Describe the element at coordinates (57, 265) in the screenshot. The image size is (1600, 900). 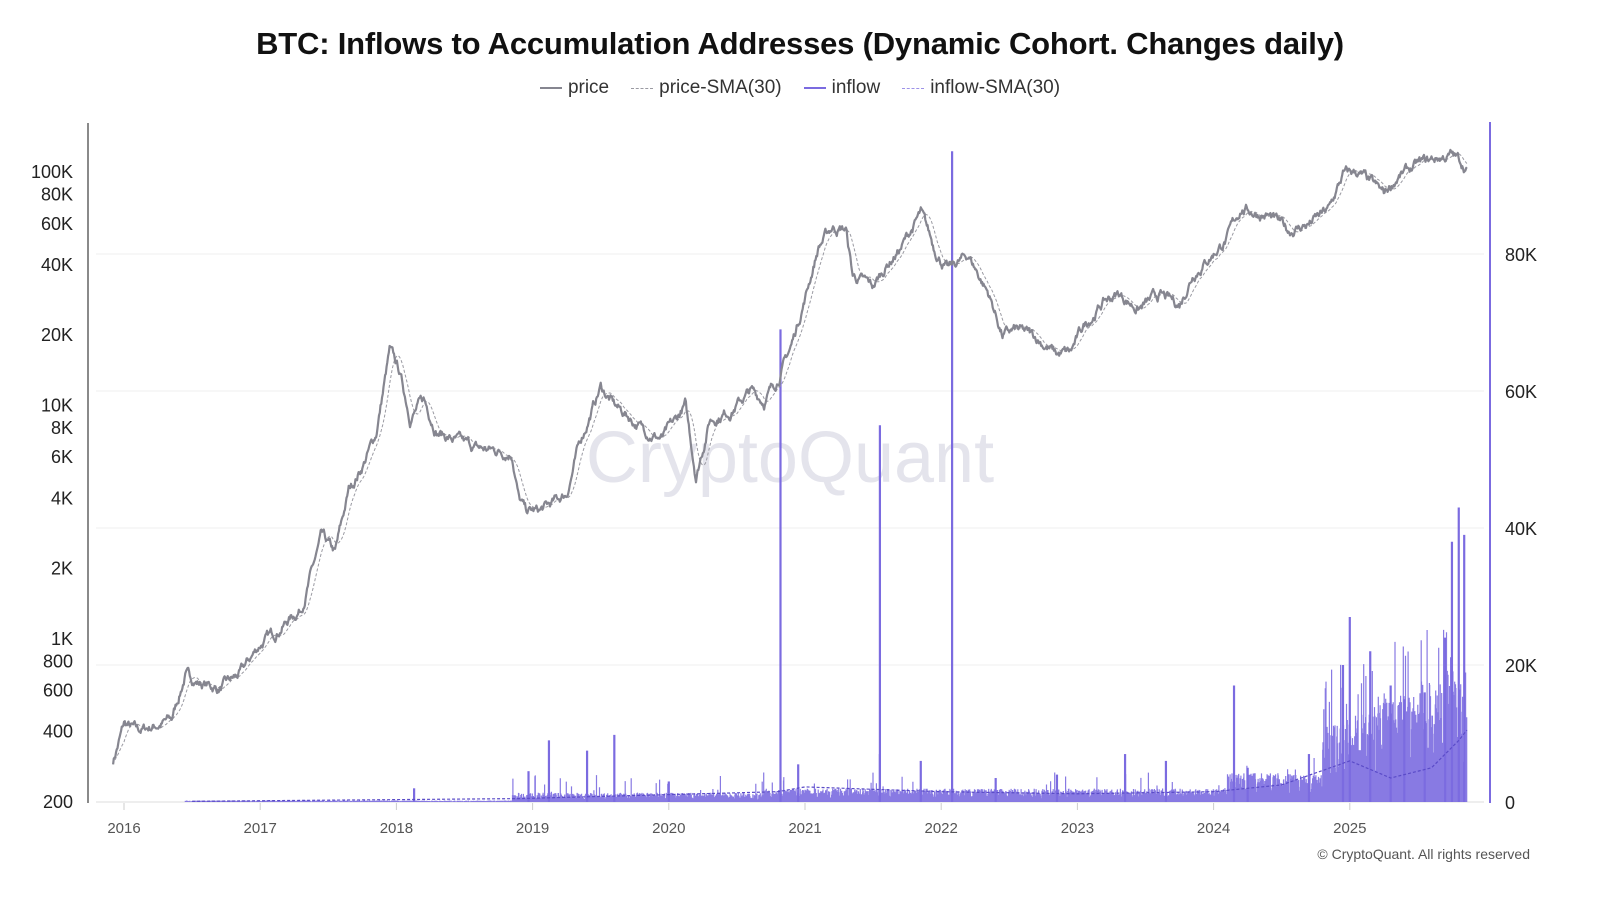
I see `y-left-tick-label: 40K` at that location.